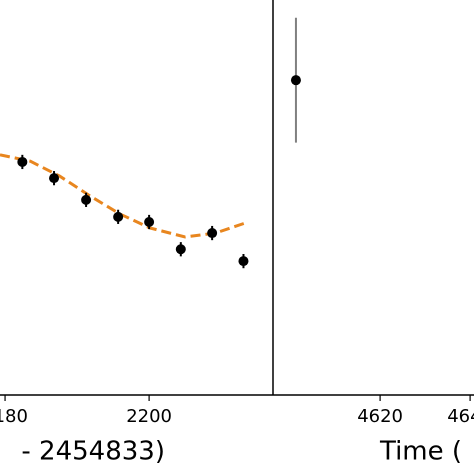  What do you see at coordinates (460, 416) in the screenshot?
I see `x-tick-label: 4640` at bounding box center [460, 416].